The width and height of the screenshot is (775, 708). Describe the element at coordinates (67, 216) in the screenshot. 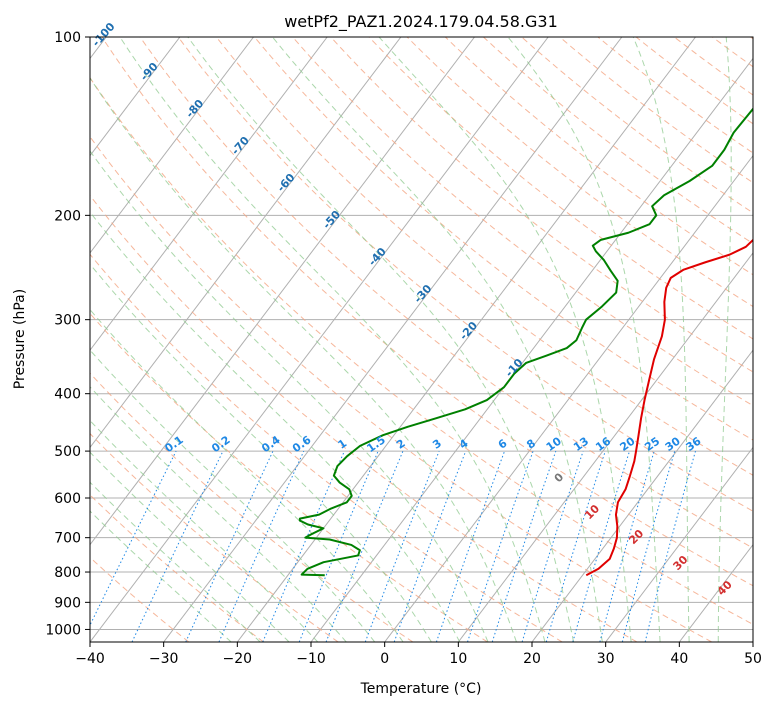

I see `y-tick-label: 200` at that location.